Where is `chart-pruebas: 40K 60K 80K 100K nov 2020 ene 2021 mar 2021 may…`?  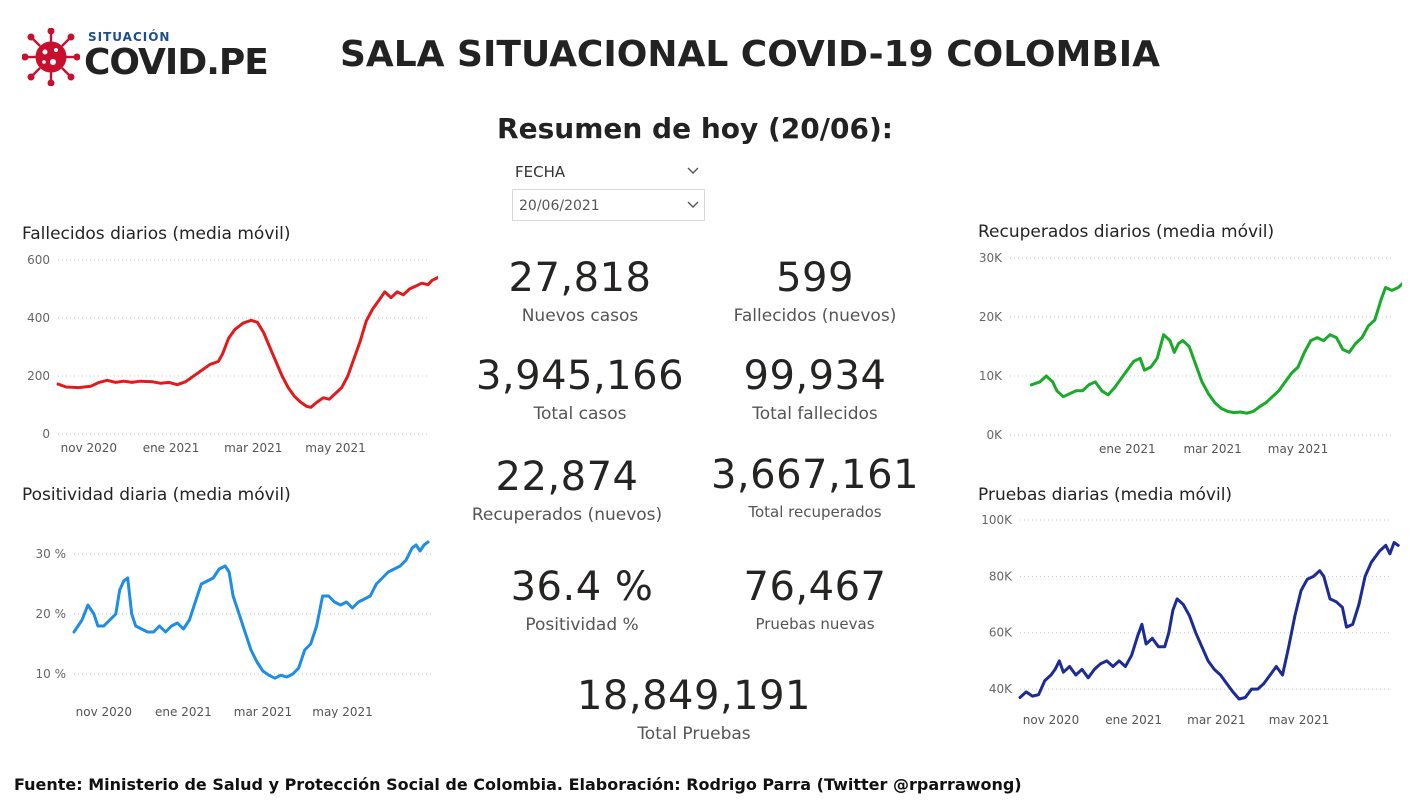
chart-pruebas: 40K 60K 80K 100K nov 2020 ene 2021 mar 2021 may… is located at coordinates (1190, 618).